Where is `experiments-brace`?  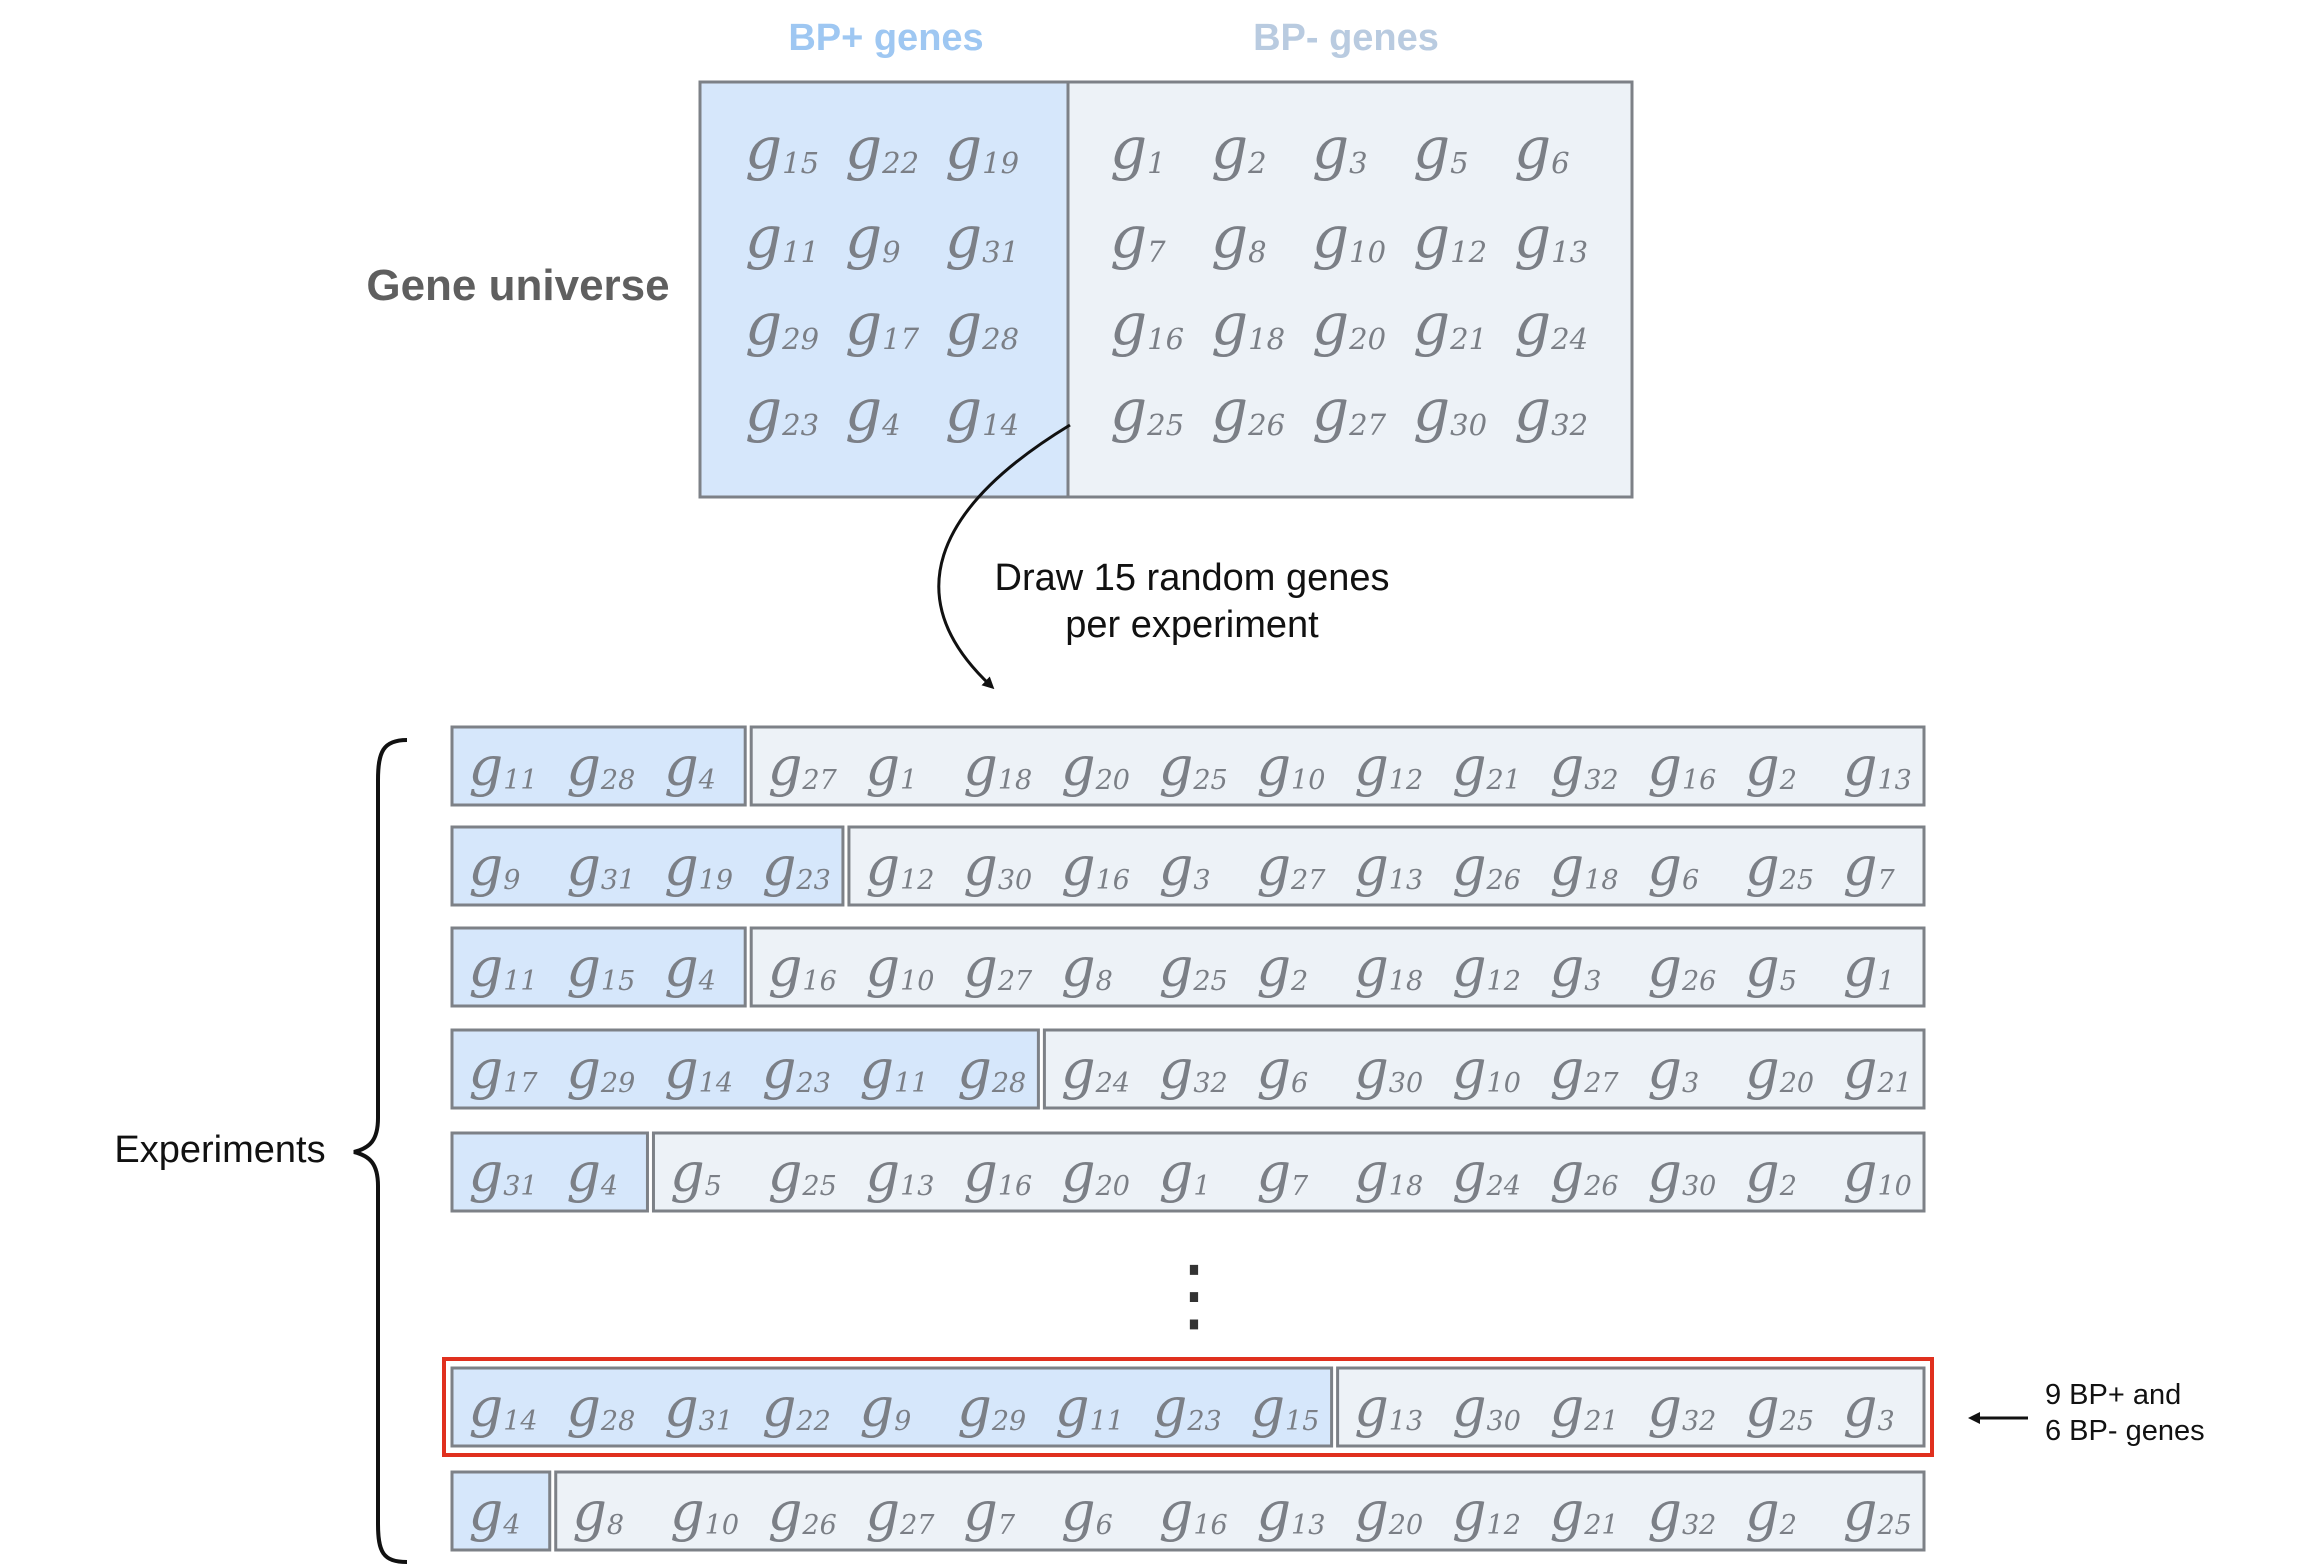 experiments-brace is located at coordinates (380, 1151).